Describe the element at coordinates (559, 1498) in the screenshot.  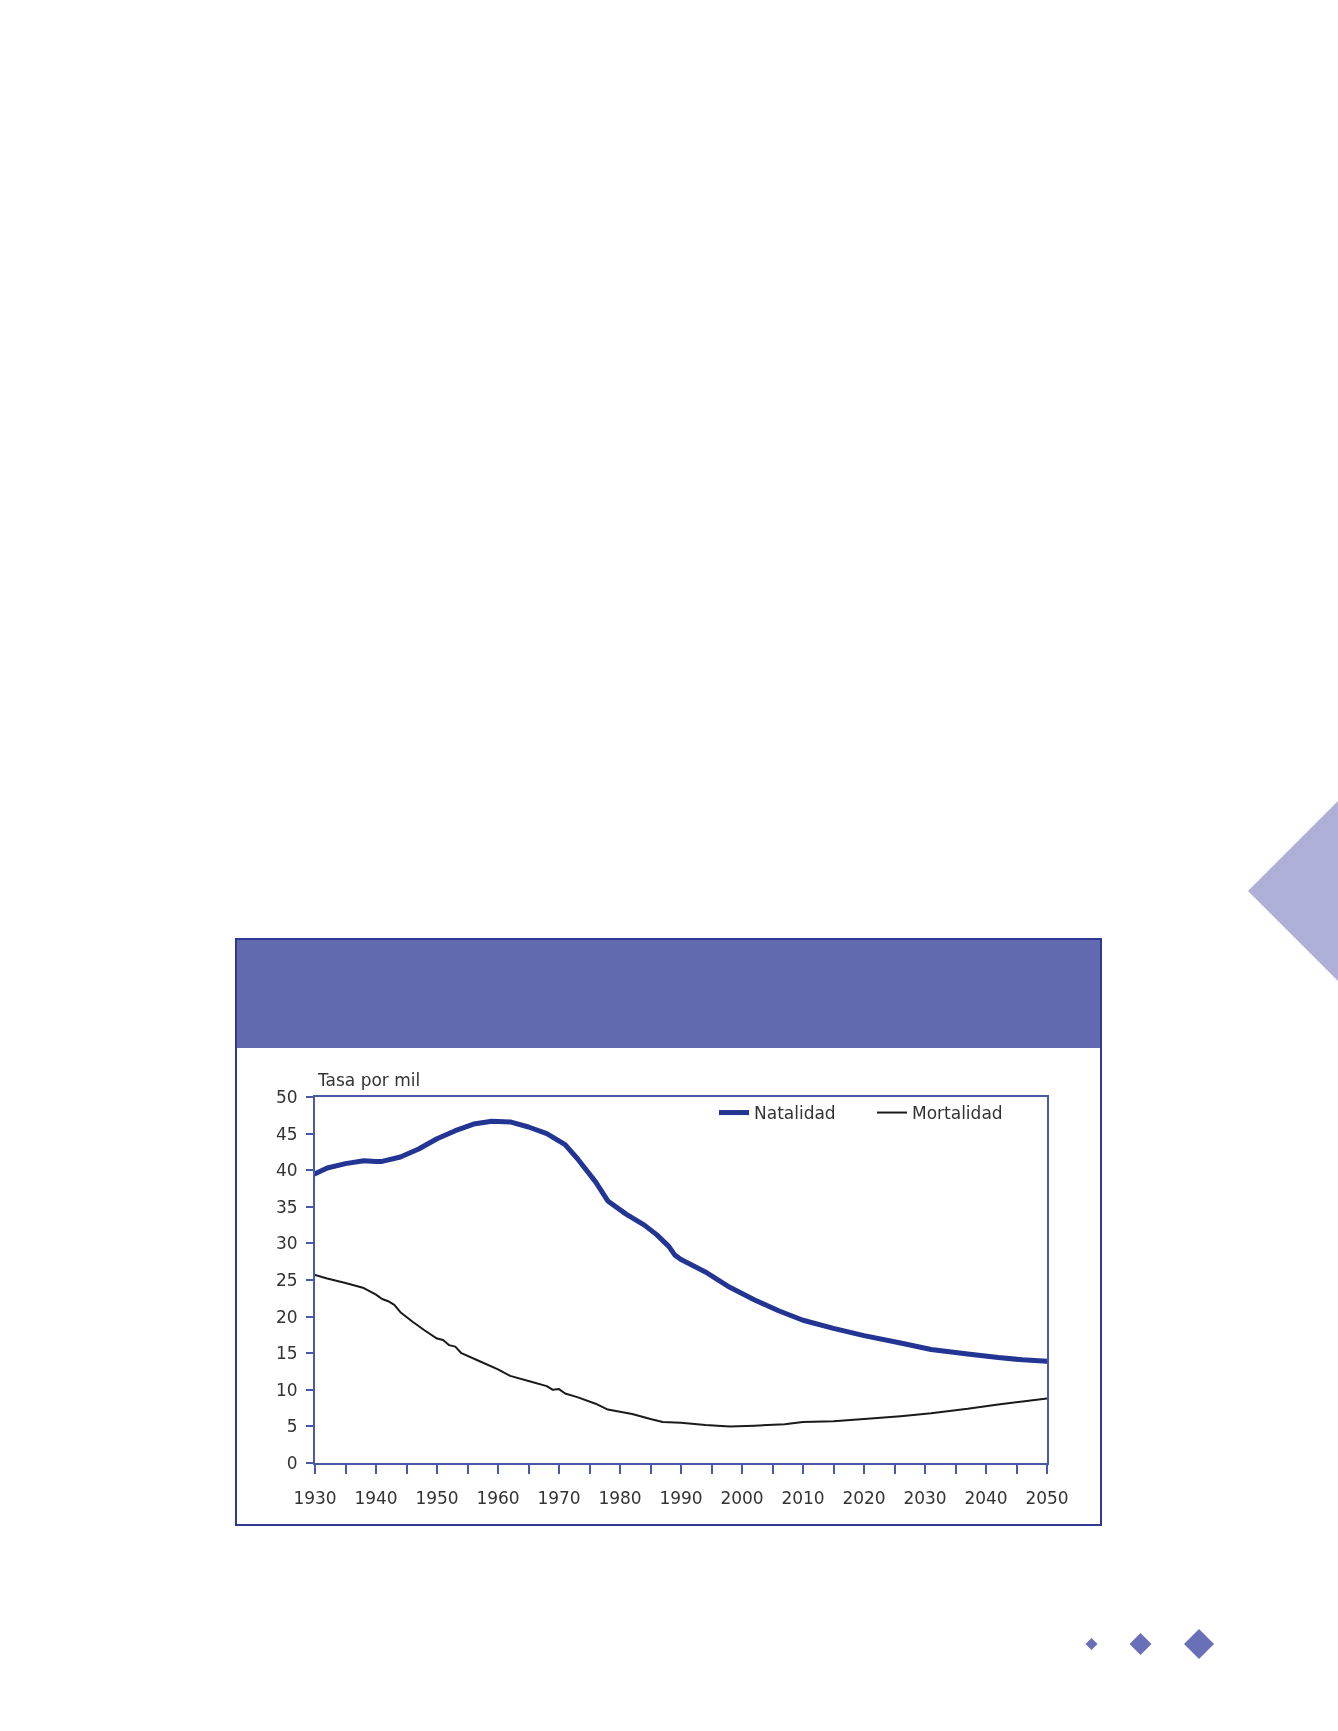
I see `x-tick-label: 1970` at that location.